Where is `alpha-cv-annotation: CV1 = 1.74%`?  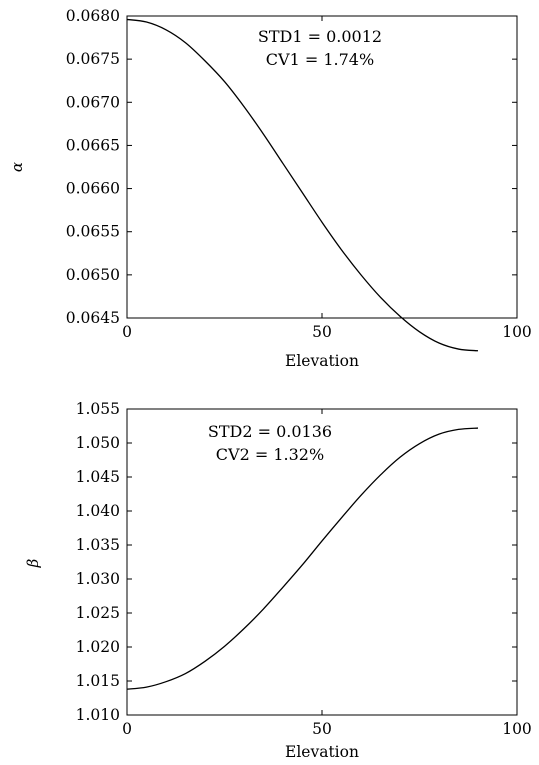
alpha-cv-annotation: CV1 = 1.74% is located at coordinates (320, 59).